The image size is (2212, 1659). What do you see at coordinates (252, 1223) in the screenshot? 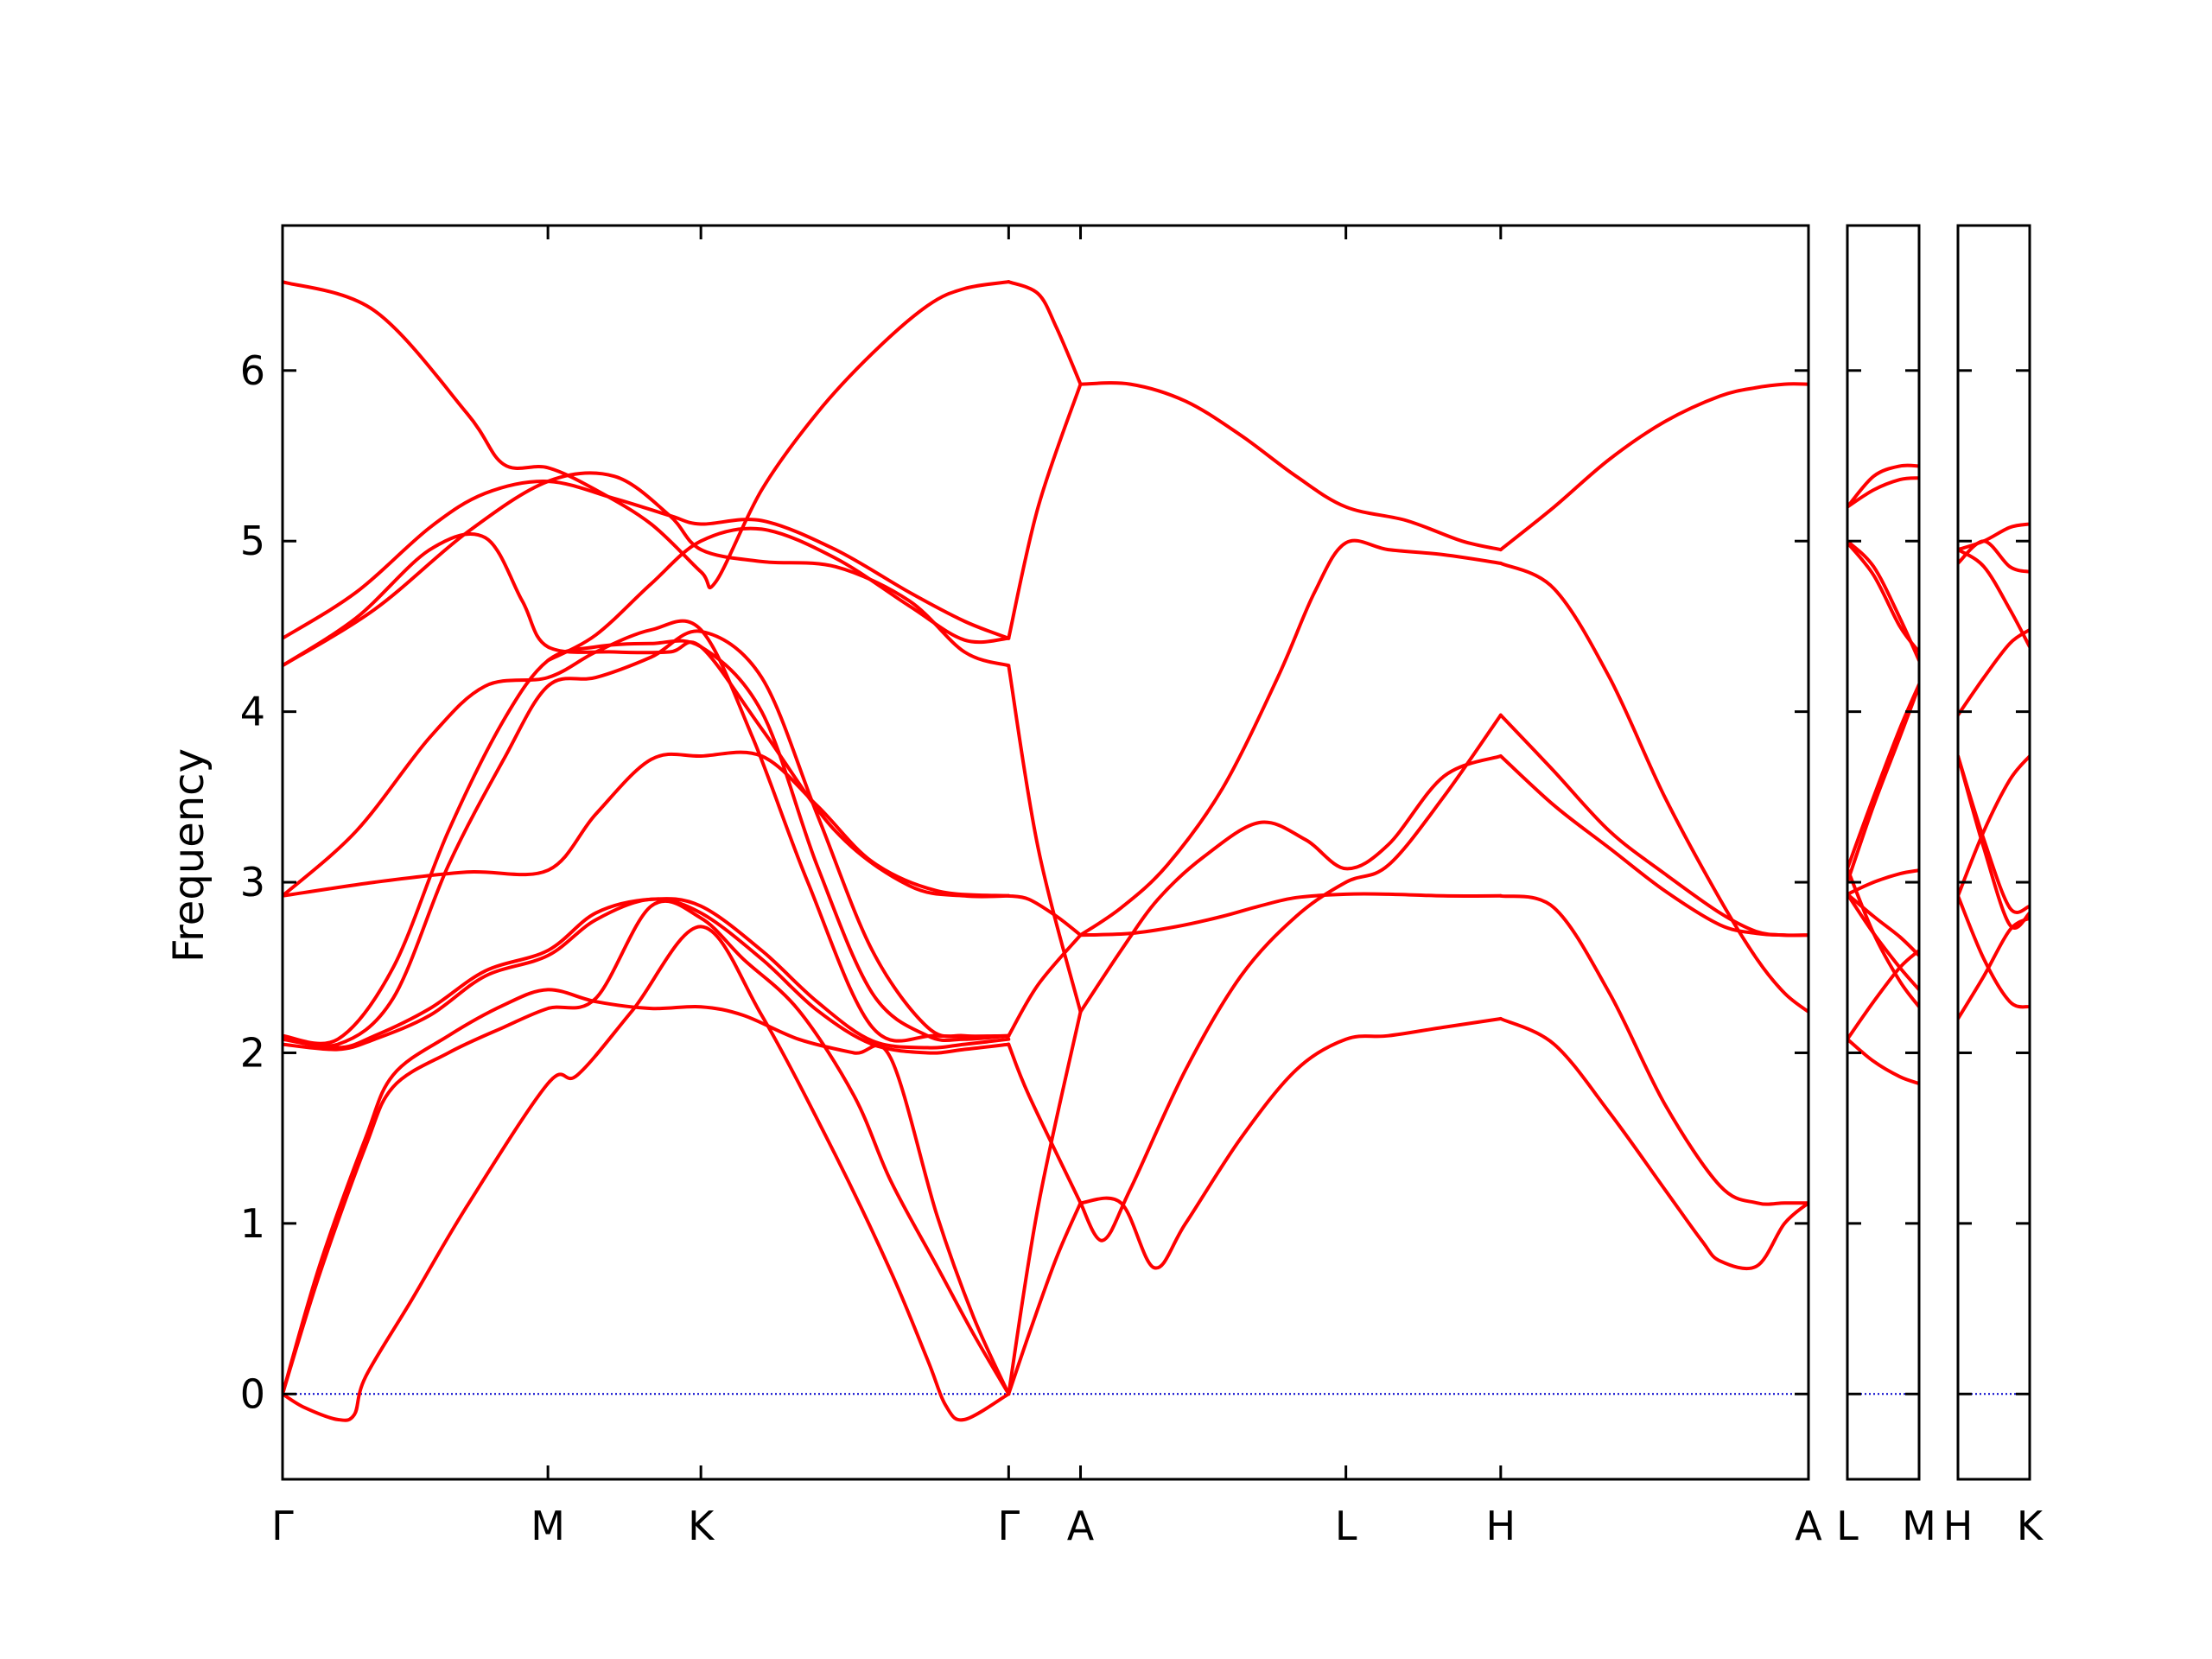
I see `y-tick-label: 1` at bounding box center [252, 1223].